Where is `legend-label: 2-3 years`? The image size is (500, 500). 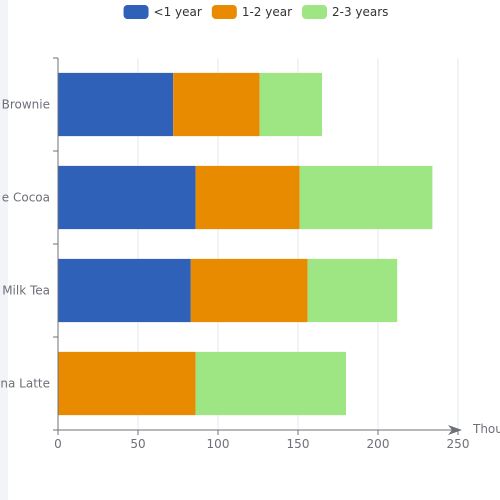 legend-label: 2-3 years is located at coordinates (360, 12).